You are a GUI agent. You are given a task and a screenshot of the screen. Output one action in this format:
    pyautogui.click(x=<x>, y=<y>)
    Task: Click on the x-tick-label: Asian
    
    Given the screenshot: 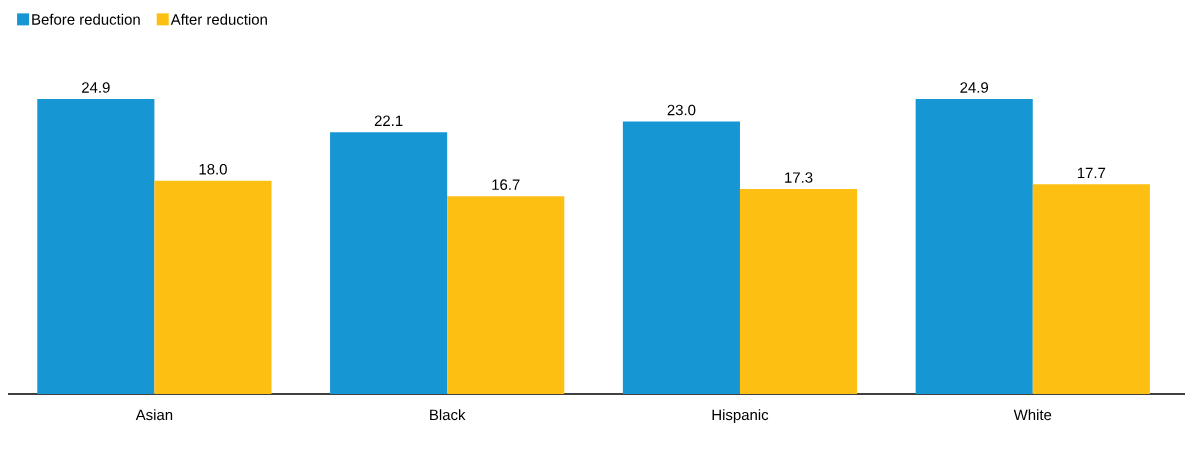 What is the action you would take?
    pyautogui.click(x=154, y=415)
    